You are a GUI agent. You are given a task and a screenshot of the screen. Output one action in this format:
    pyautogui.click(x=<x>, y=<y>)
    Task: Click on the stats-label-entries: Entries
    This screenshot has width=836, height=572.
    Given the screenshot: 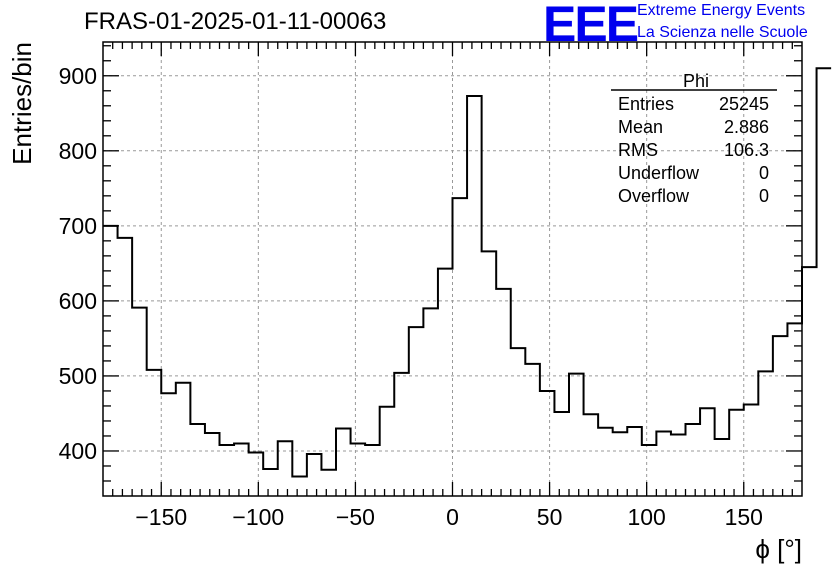 What is the action you would take?
    pyautogui.click(x=646, y=104)
    